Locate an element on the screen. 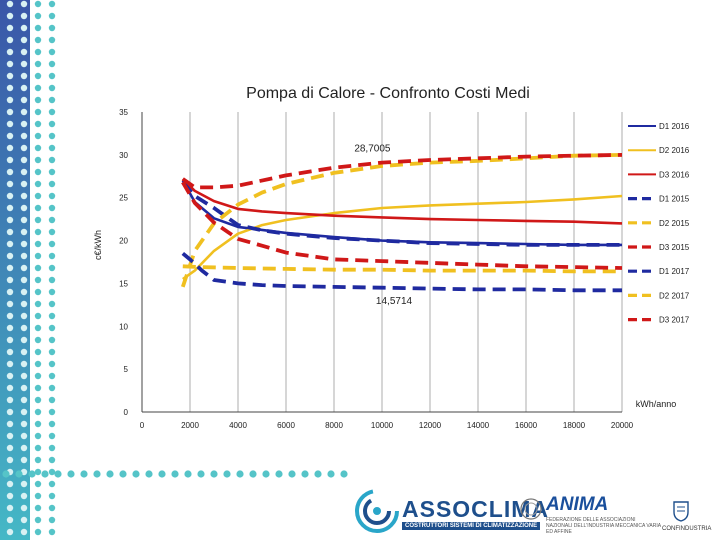 The height and width of the screenshot is (540, 720). decorative-dot-row is located at coordinates (175, 474).